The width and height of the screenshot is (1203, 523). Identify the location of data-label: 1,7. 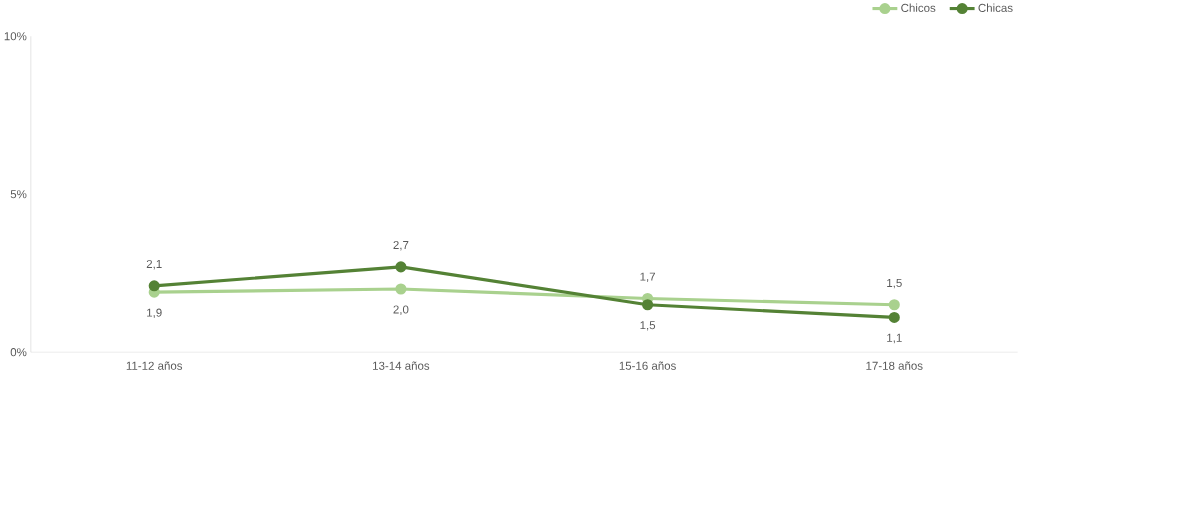
(647, 277).